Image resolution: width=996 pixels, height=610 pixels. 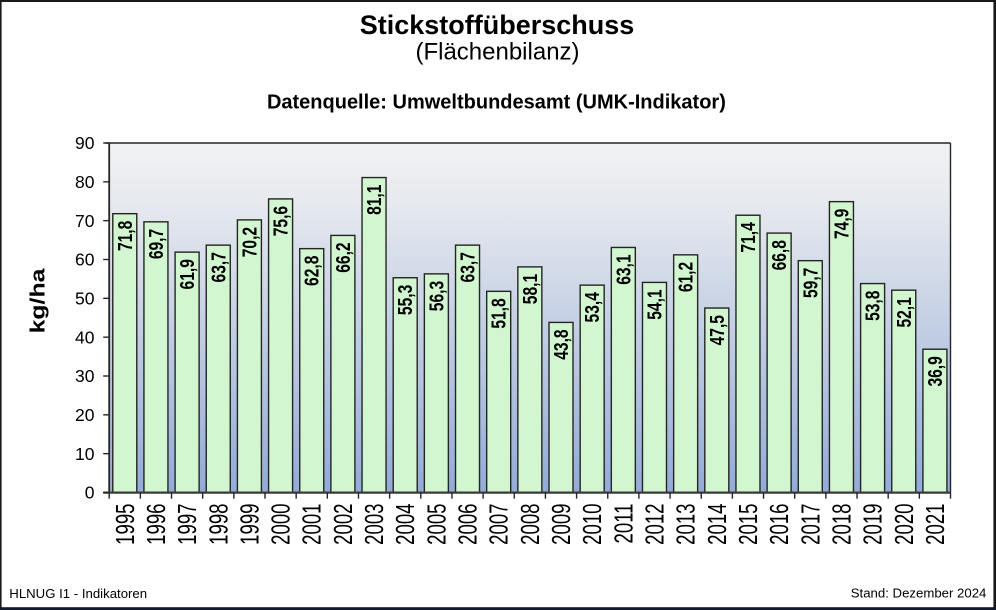 I want to click on svg-text: 2017, so click(x=810, y=524).